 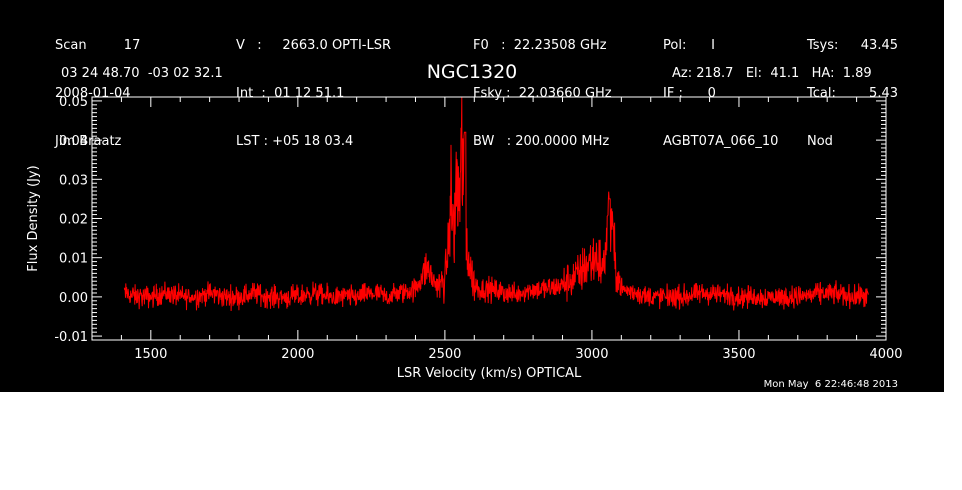 I want to click on timestamp: Mon May 6 22:46:48 2013, so click(x=830, y=384).